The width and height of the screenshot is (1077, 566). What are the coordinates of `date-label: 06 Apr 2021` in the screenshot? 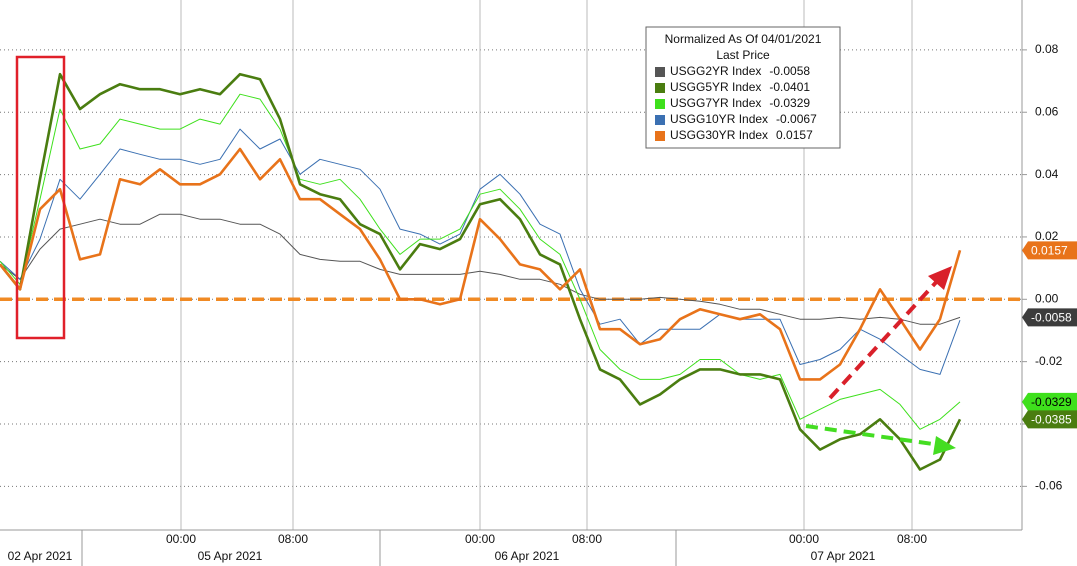 It's located at (527, 556).